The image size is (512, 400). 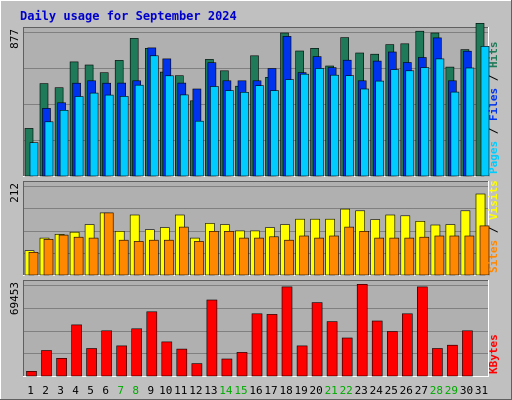 What do you see at coordinates (377, 390) in the screenshot?
I see `x-tick-label: 24` at bounding box center [377, 390].